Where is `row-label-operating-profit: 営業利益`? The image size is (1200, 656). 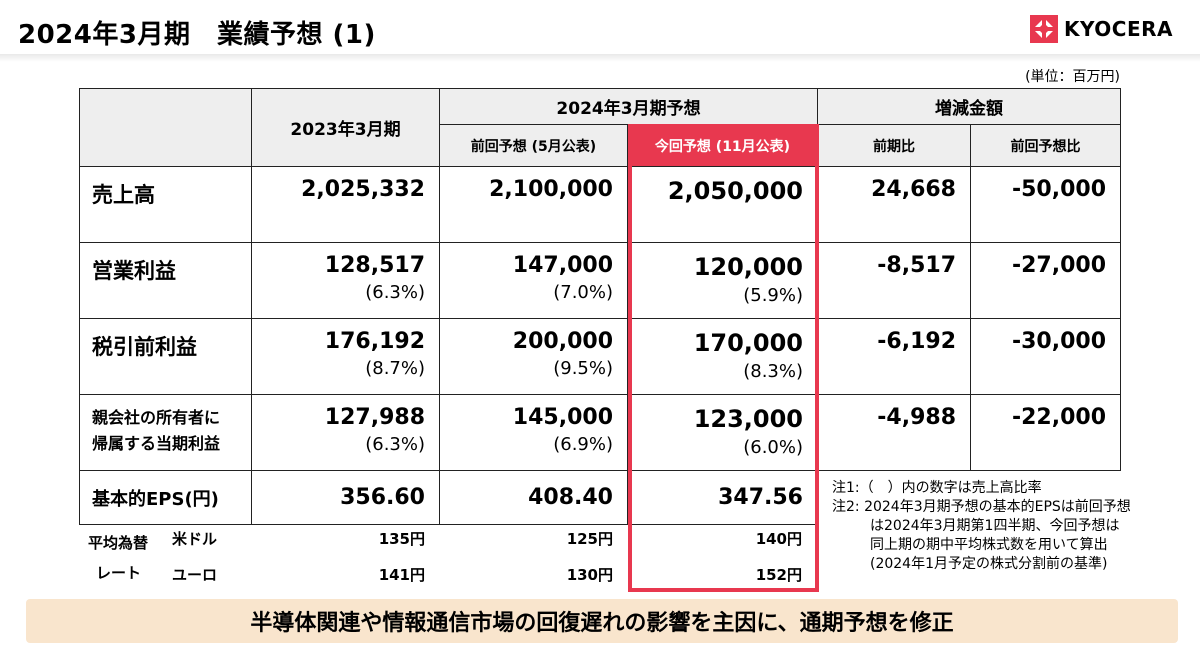
row-label-operating-profit: 営業利益 is located at coordinates (165, 280).